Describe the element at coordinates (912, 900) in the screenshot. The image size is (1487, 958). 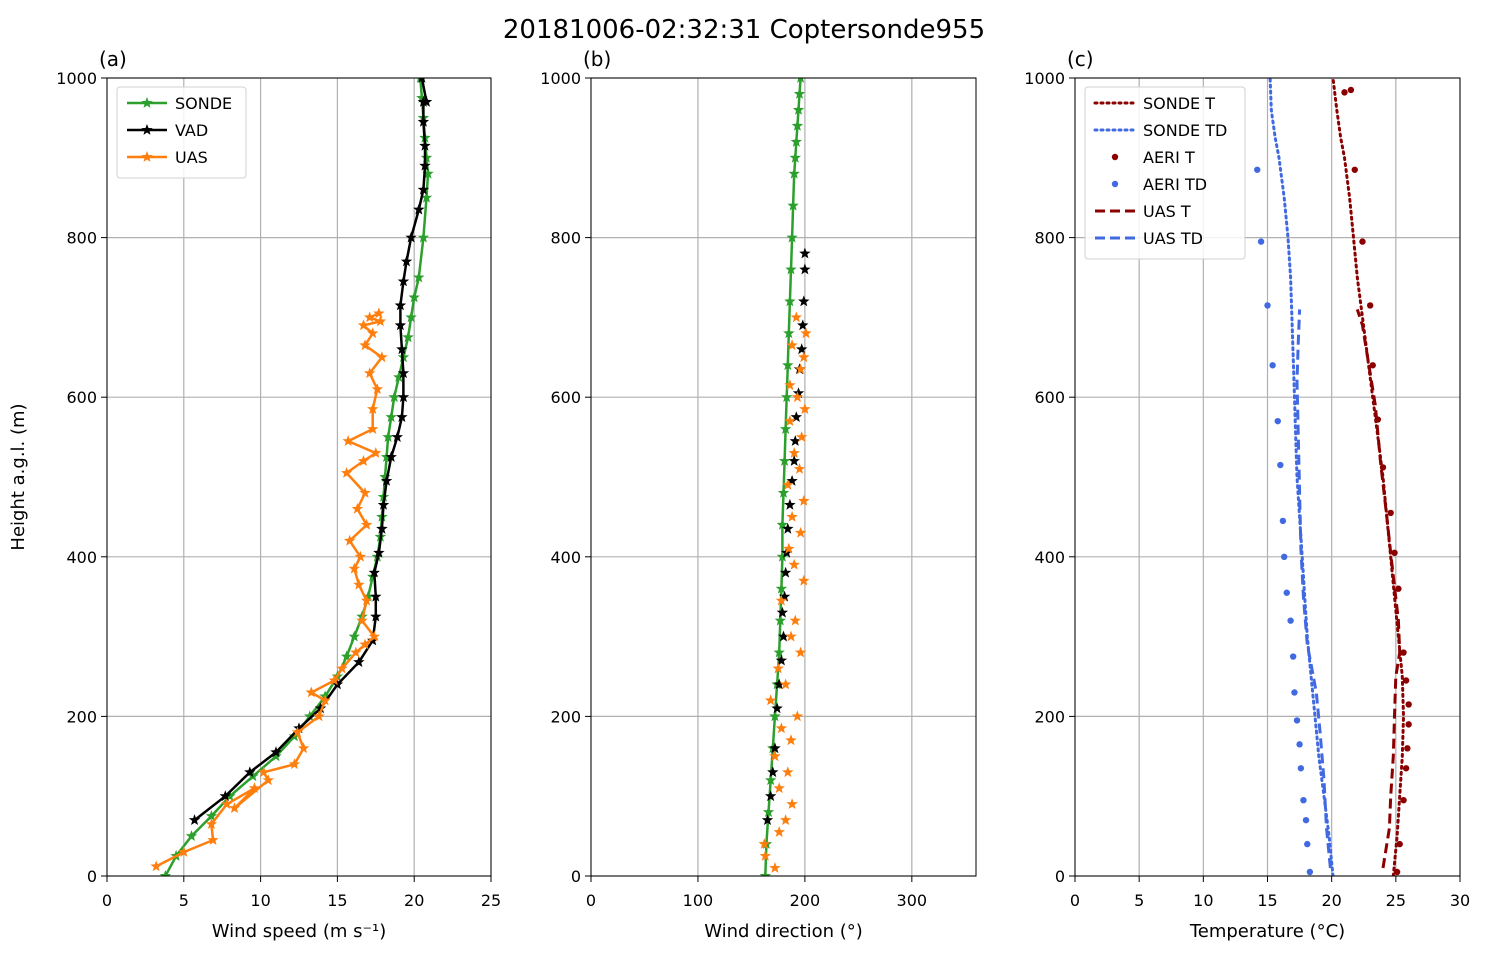
I see `x-tick-label: 300` at that location.